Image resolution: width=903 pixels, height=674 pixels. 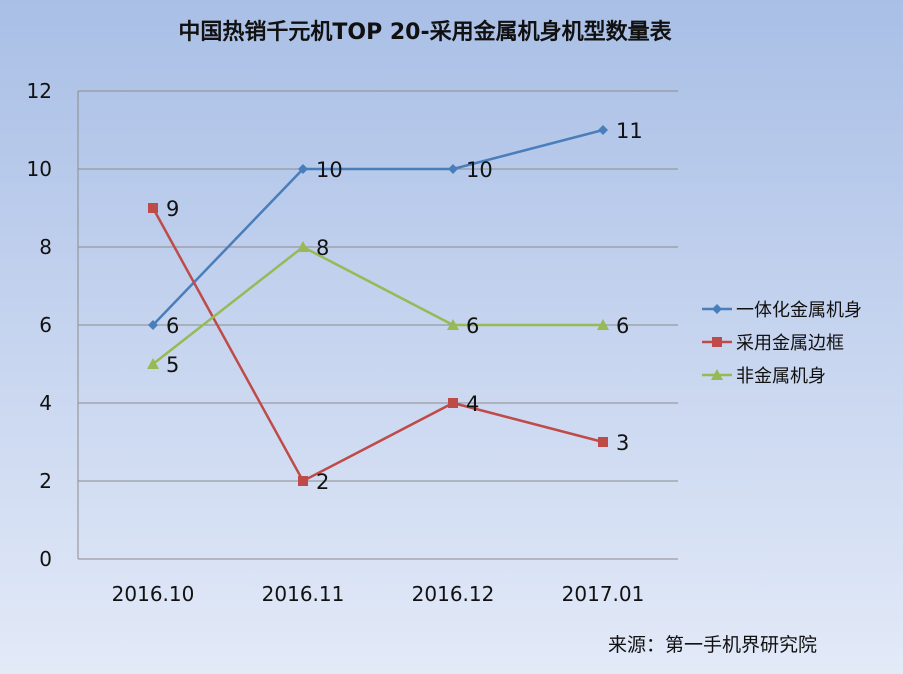 I want to click on legend-label: 非金属机身, so click(x=781, y=376).